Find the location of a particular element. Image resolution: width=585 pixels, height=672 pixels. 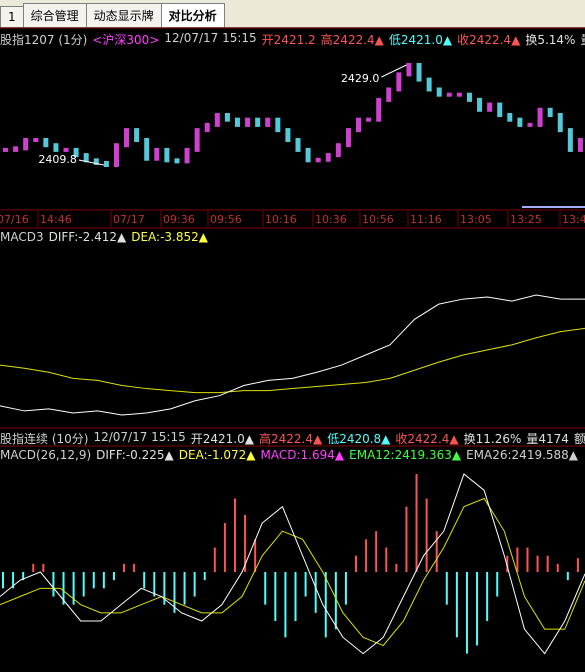

time-label: 13:05 is located at coordinates (476, 219).